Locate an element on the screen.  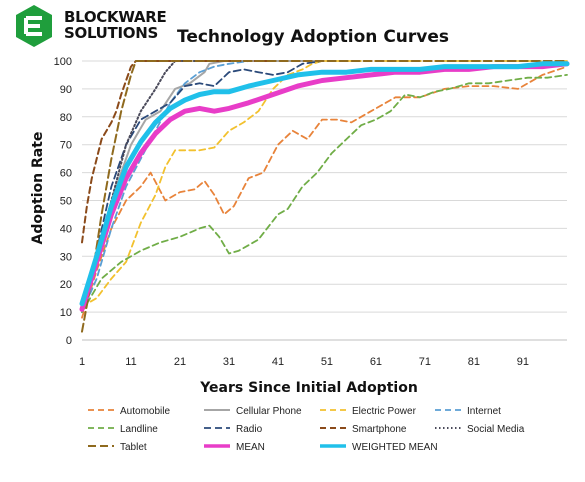
brand-line-2: SOLUTIONS is located at coordinates (111, 33).